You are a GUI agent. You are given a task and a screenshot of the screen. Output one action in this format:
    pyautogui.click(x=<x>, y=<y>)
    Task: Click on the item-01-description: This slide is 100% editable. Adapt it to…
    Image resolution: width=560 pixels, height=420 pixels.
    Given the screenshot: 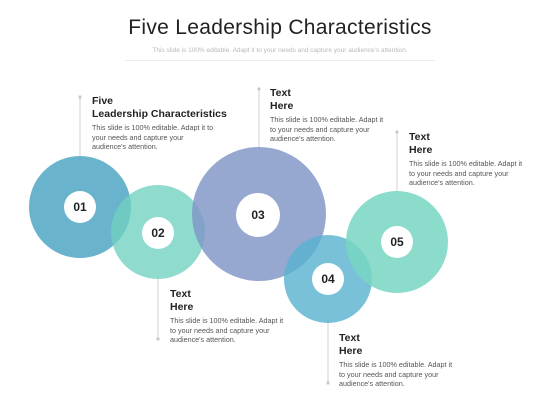 What is the action you would take?
    pyautogui.click(x=153, y=137)
    